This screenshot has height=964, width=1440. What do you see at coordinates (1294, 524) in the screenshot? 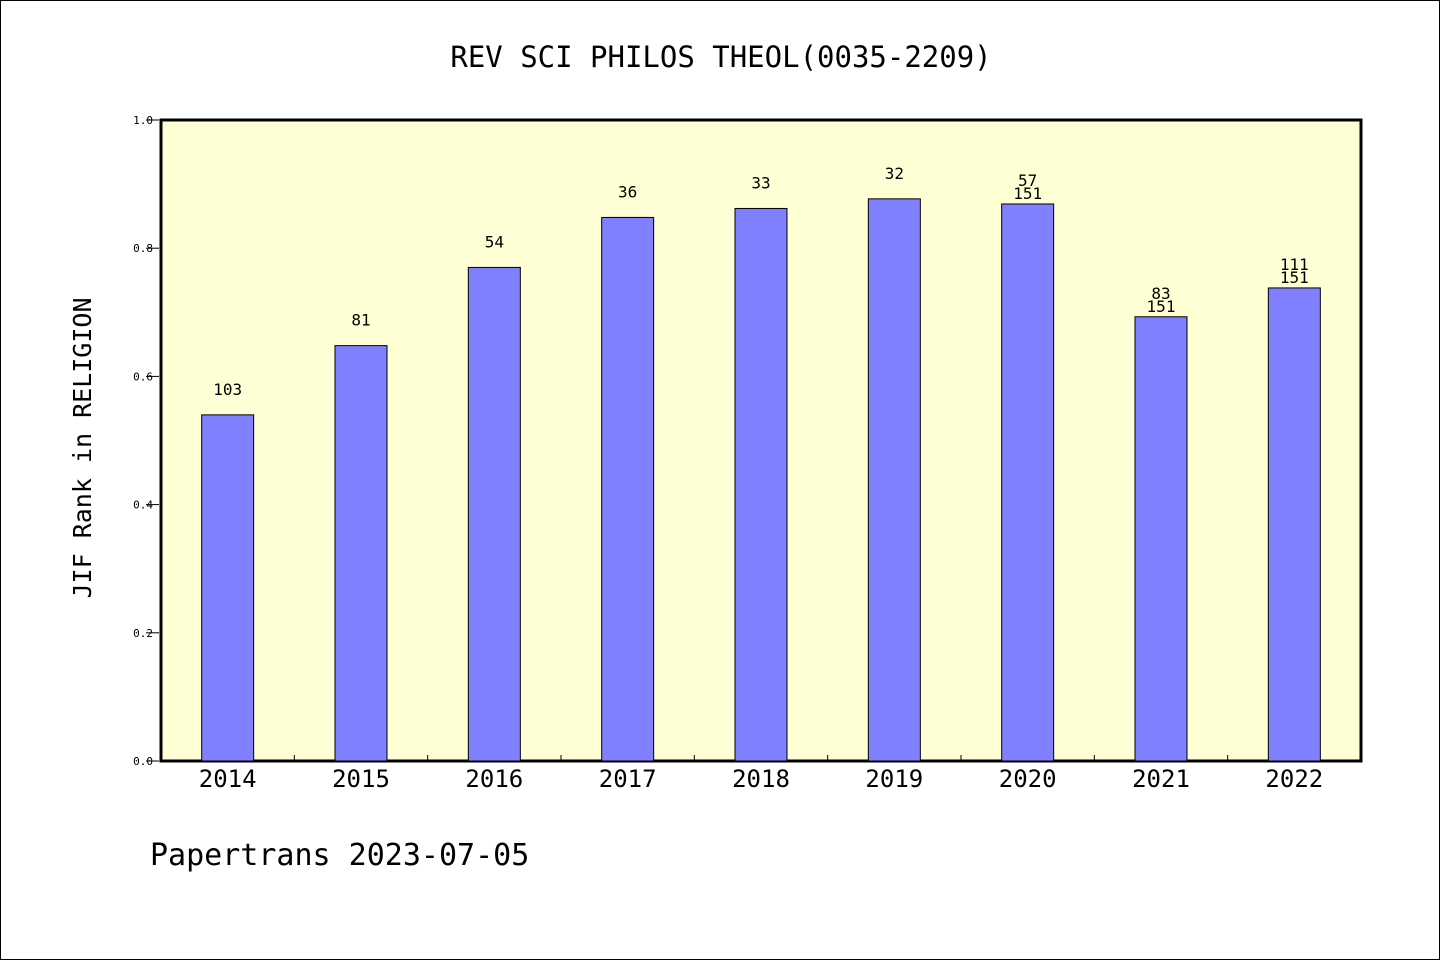
I see `bar-2022` at bounding box center [1294, 524].